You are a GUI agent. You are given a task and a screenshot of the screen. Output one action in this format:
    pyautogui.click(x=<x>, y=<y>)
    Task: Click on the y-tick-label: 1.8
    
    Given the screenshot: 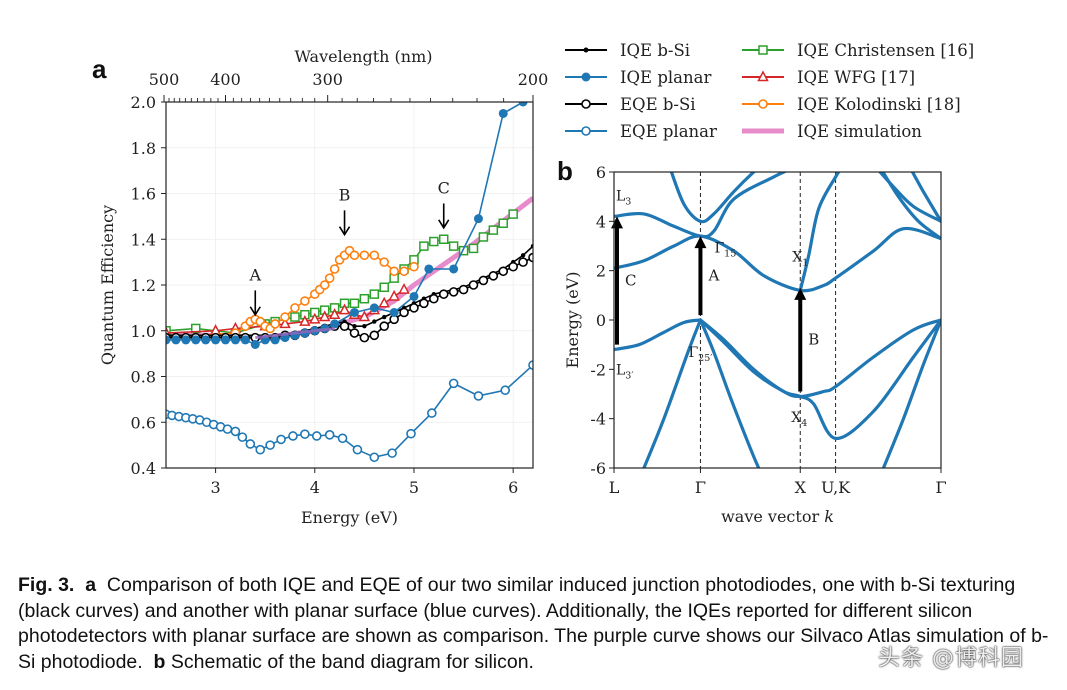 What is the action you would take?
    pyautogui.click(x=143, y=148)
    